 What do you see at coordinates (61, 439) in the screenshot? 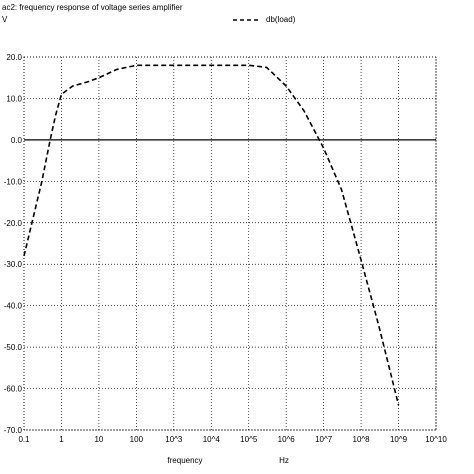
I see `x-tick-label: 1` at bounding box center [61, 439].